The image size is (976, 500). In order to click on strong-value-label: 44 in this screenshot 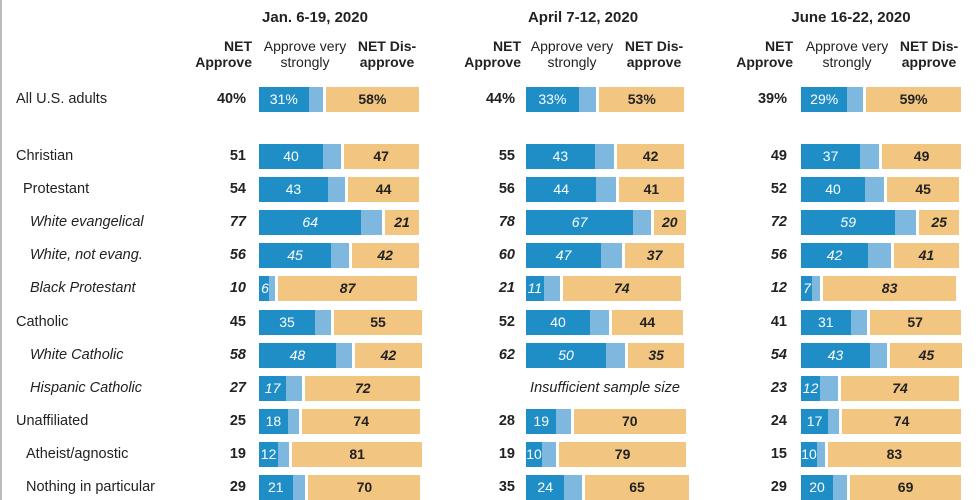, I will do `click(561, 189)`.